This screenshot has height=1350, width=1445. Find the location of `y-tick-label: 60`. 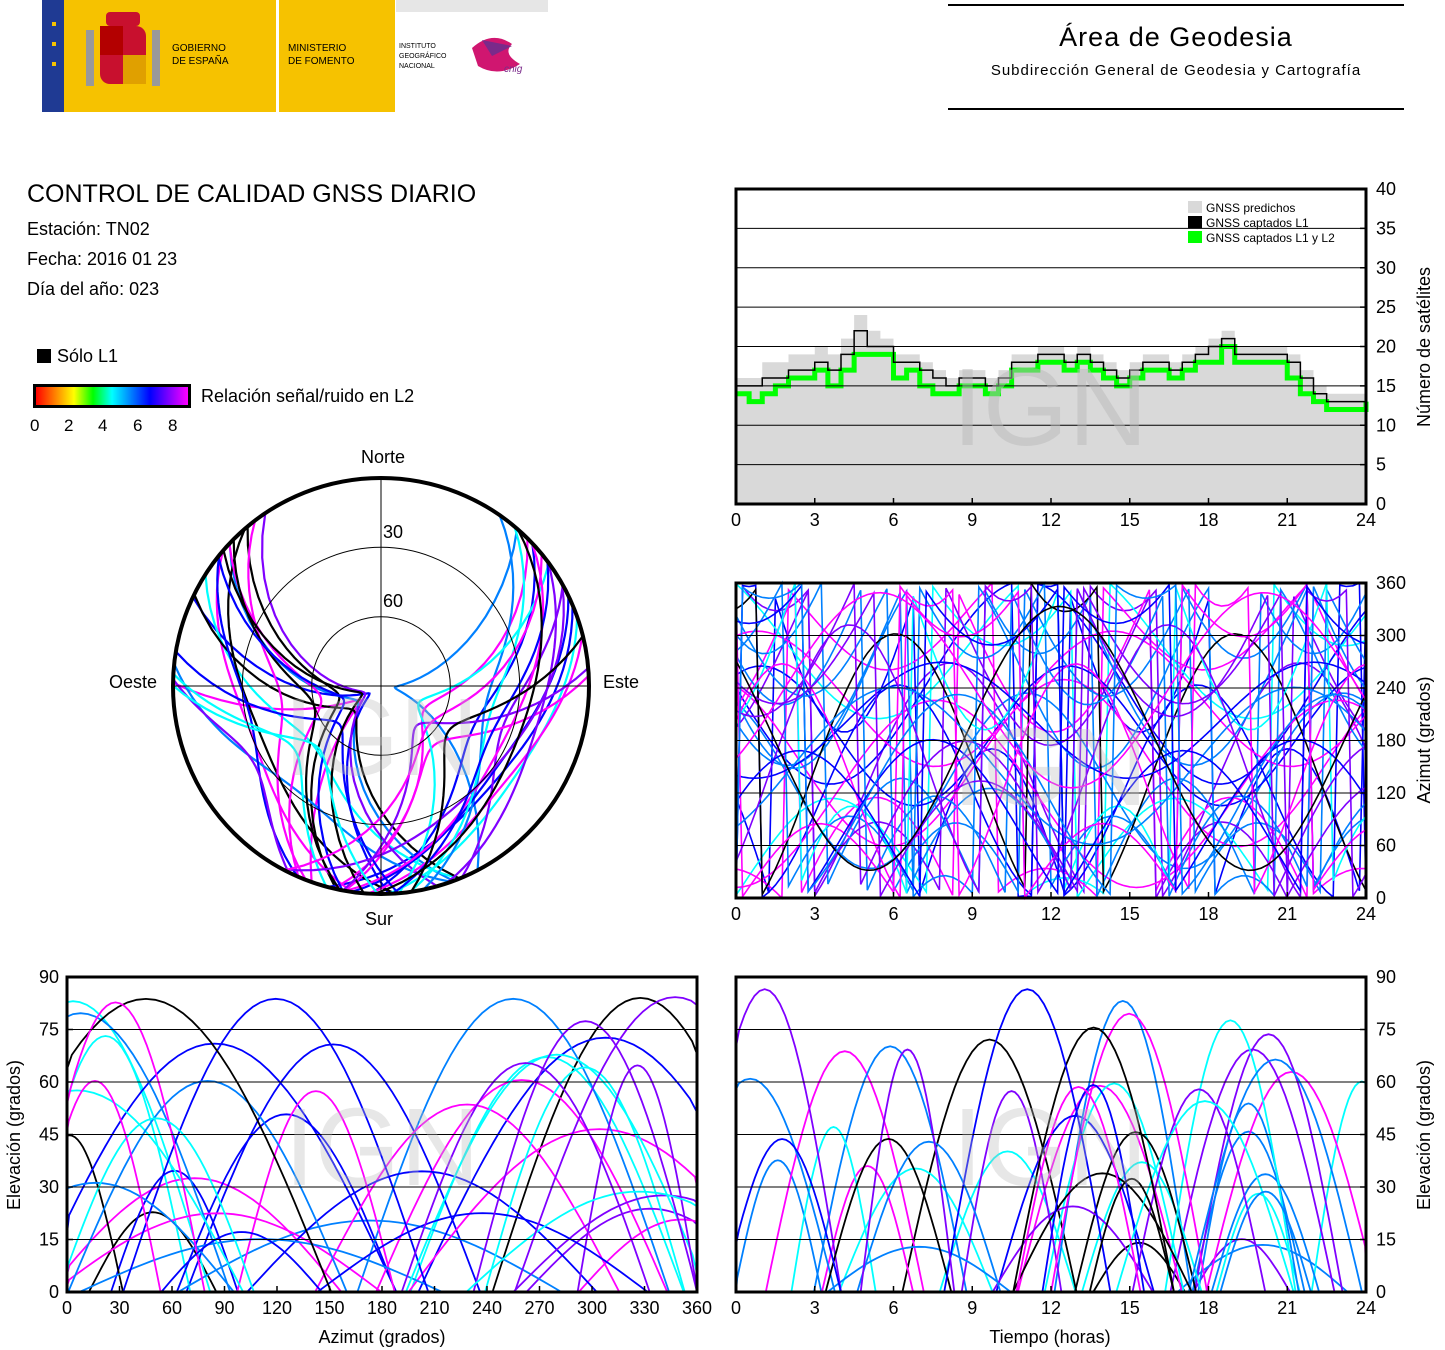

y-tick-label: 60 is located at coordinates (1386, 846).